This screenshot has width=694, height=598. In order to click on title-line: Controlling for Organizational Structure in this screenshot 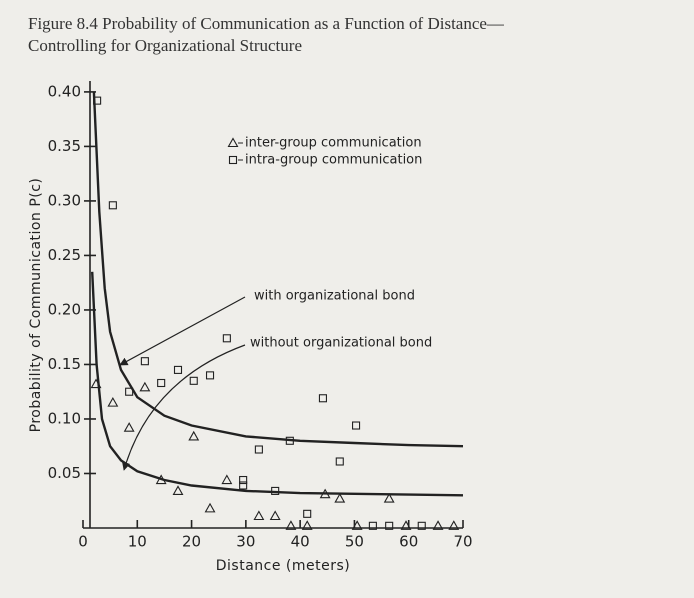, I will do `click(165, 45)`.